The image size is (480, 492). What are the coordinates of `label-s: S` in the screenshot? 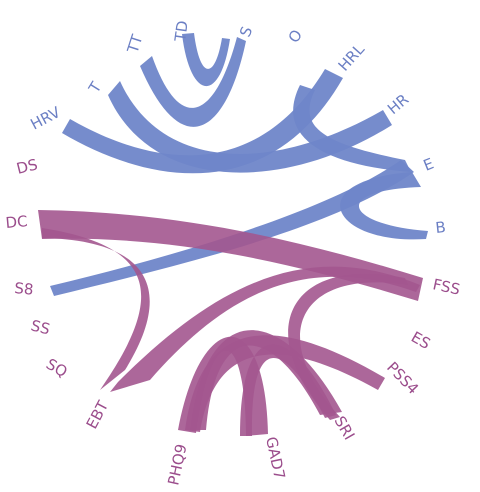 It's located at (246, 32).